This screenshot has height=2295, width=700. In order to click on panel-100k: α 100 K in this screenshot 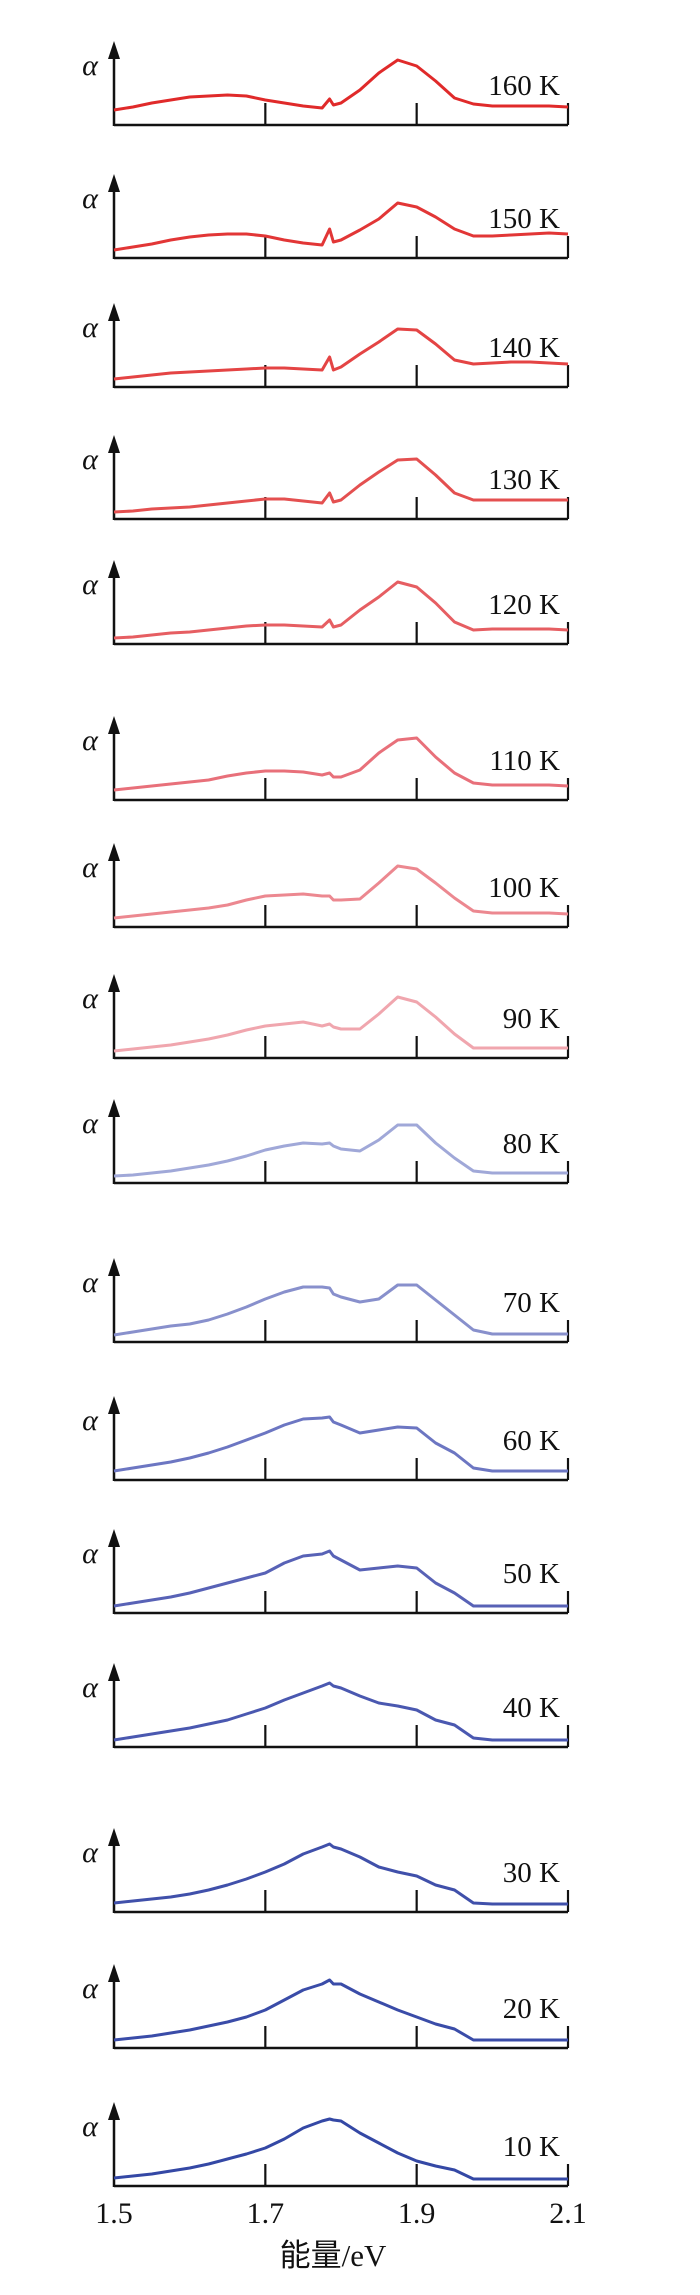, I will do `click(326, 886)`.